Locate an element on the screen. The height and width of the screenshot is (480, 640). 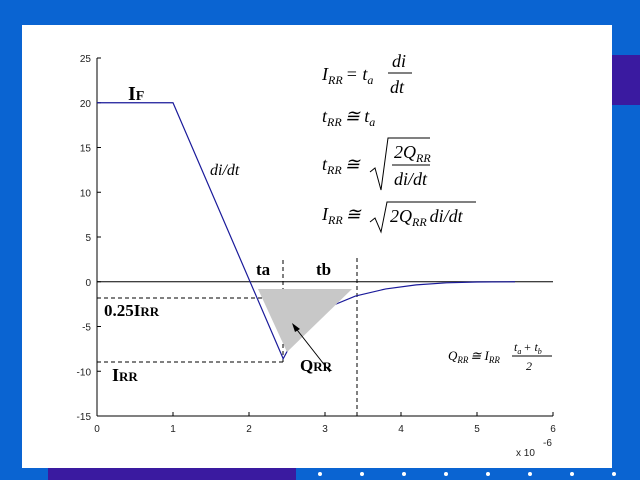
y-tick-label: 25 is located at coordinates (86, 59).